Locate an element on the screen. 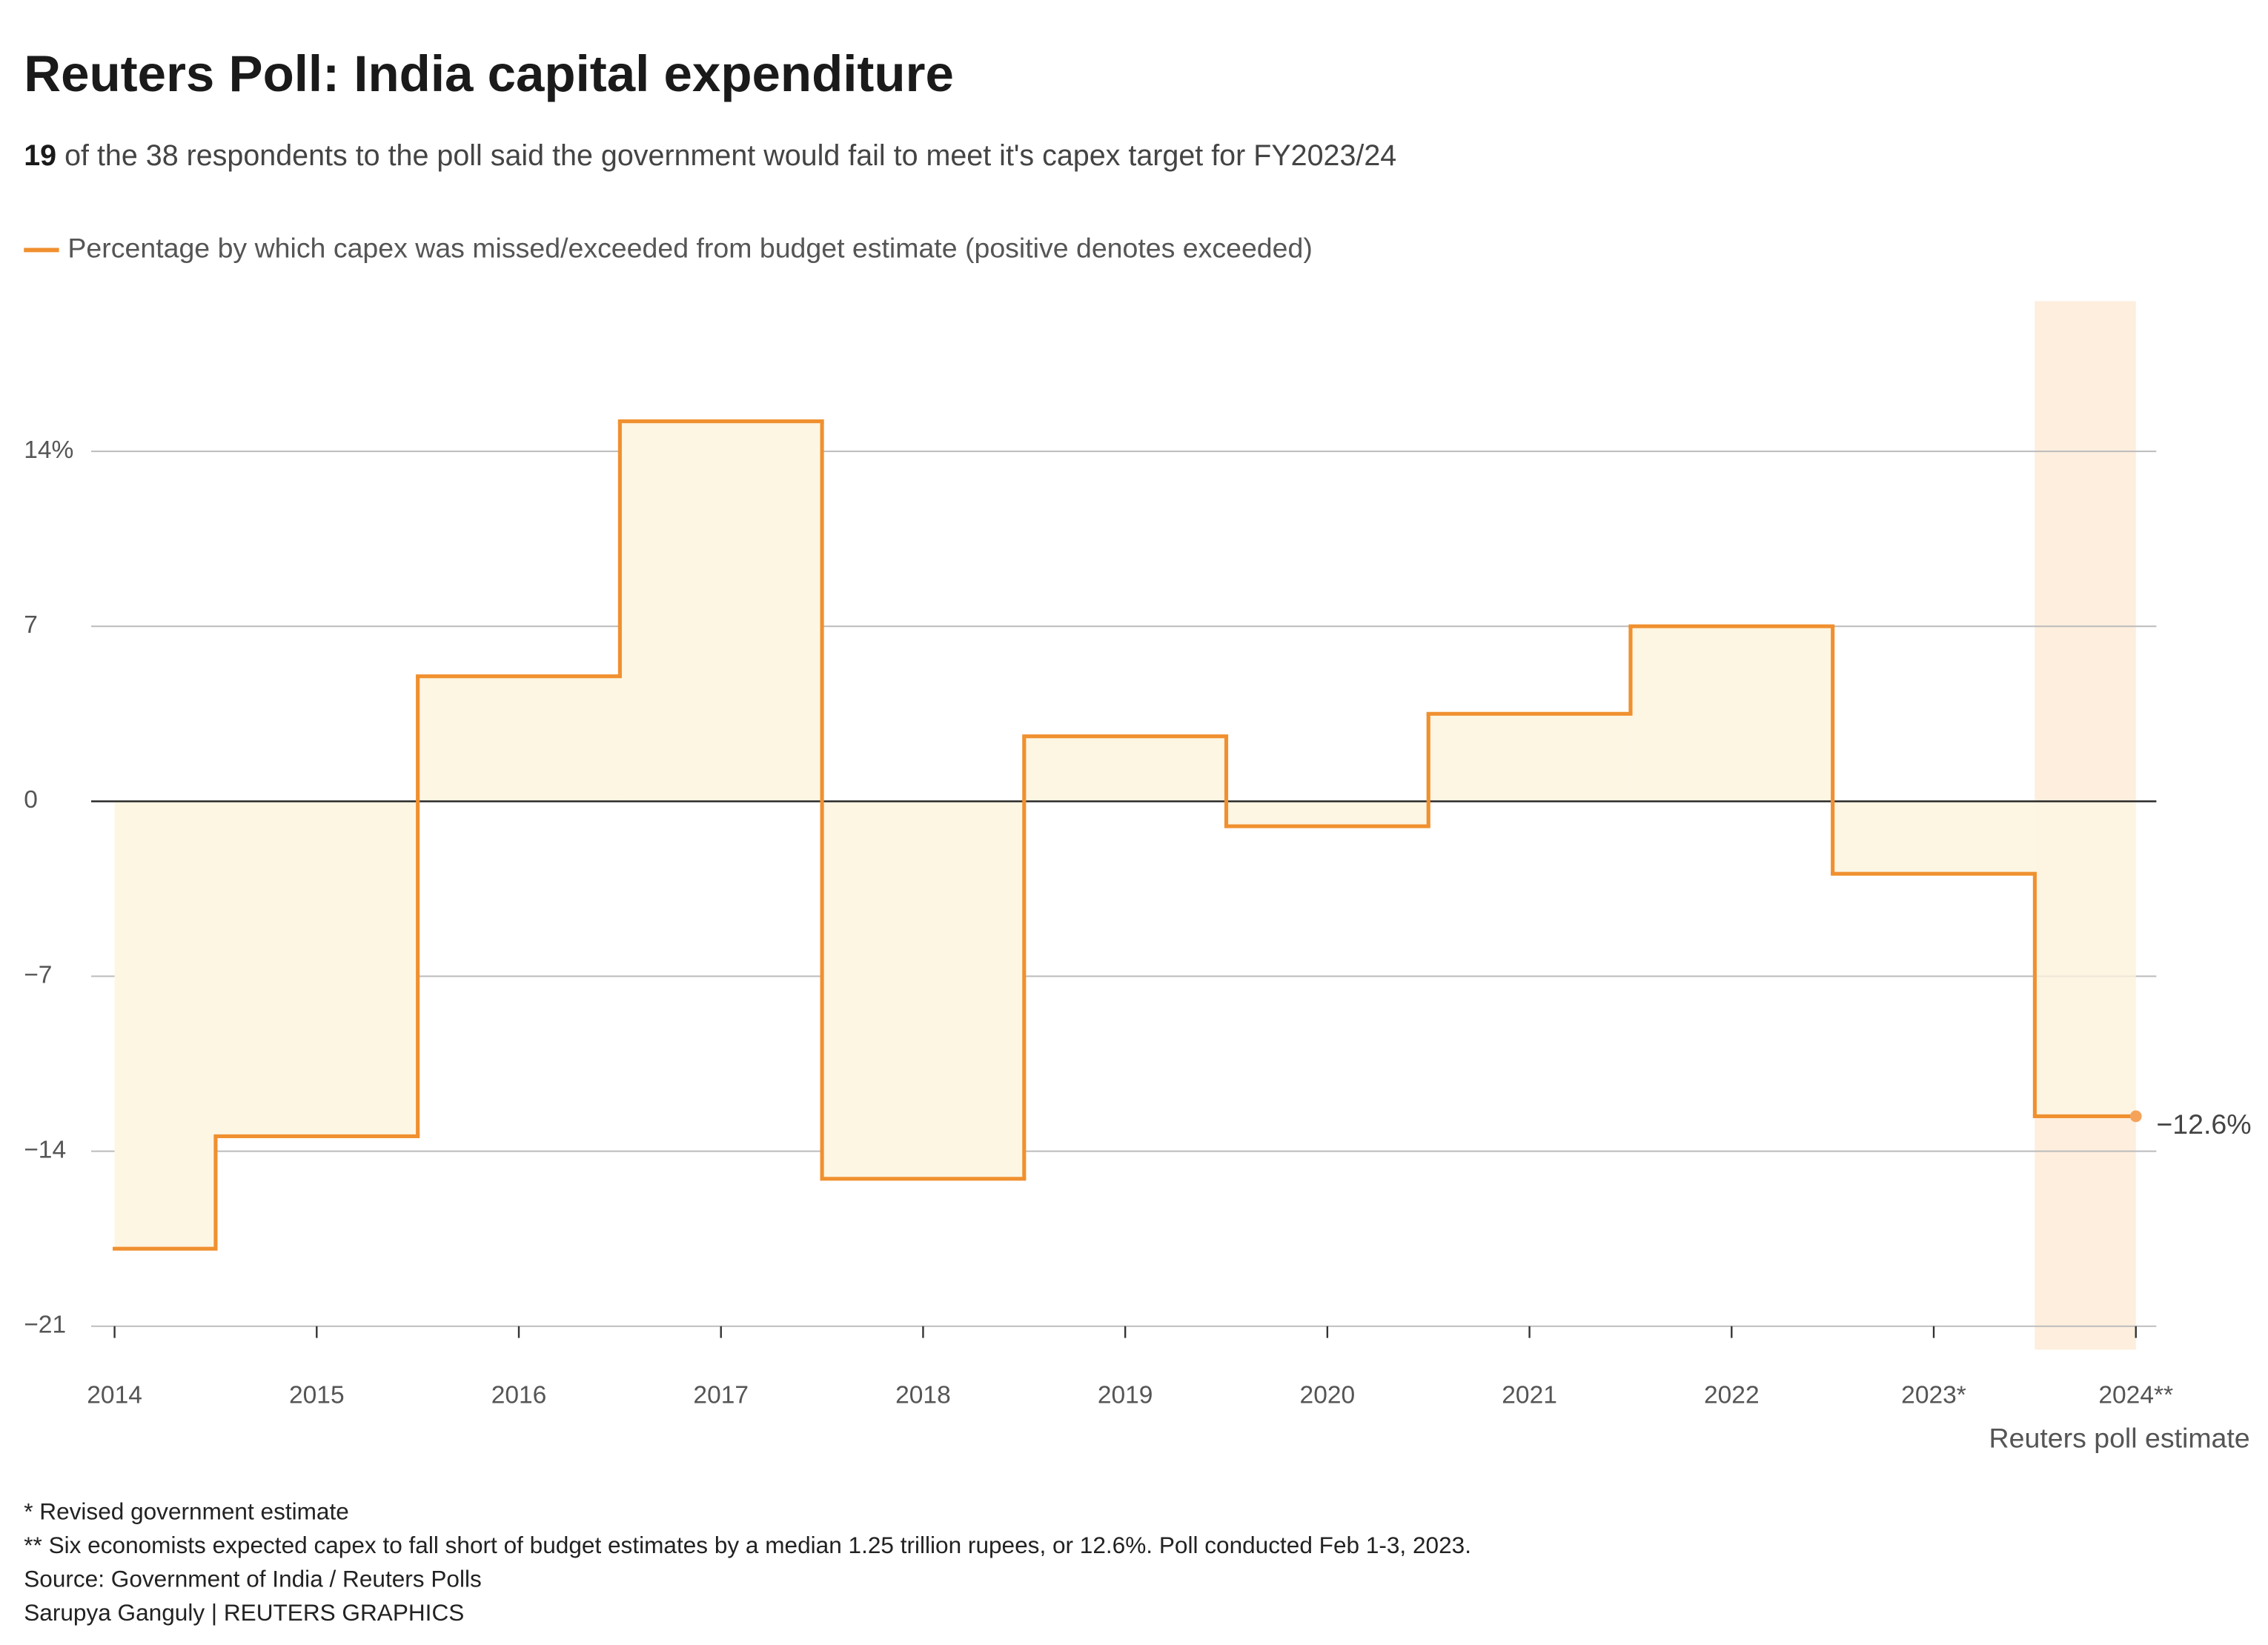 Image resolution: width=2268 pixels, height=1645 pixels. y-tick-label: 14% is located at coordinates (48, 450).